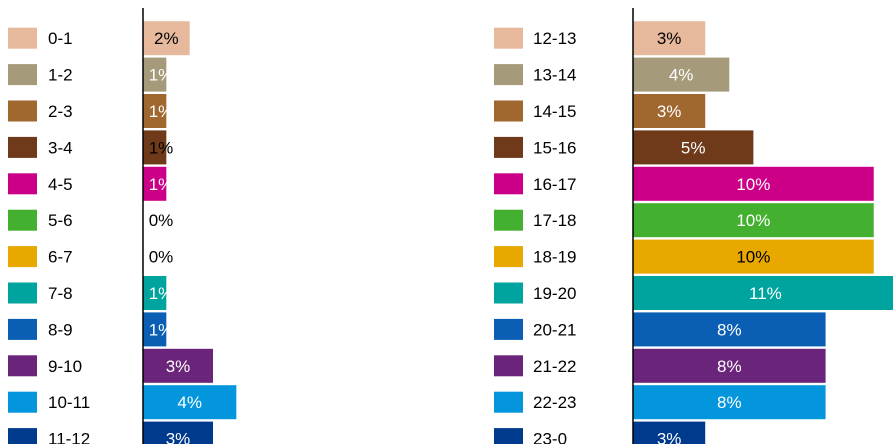  What do you see at coordinates (554, 147) in the screenshot?
I see `legend-label: 15-16` at bounding box center [554, 147].